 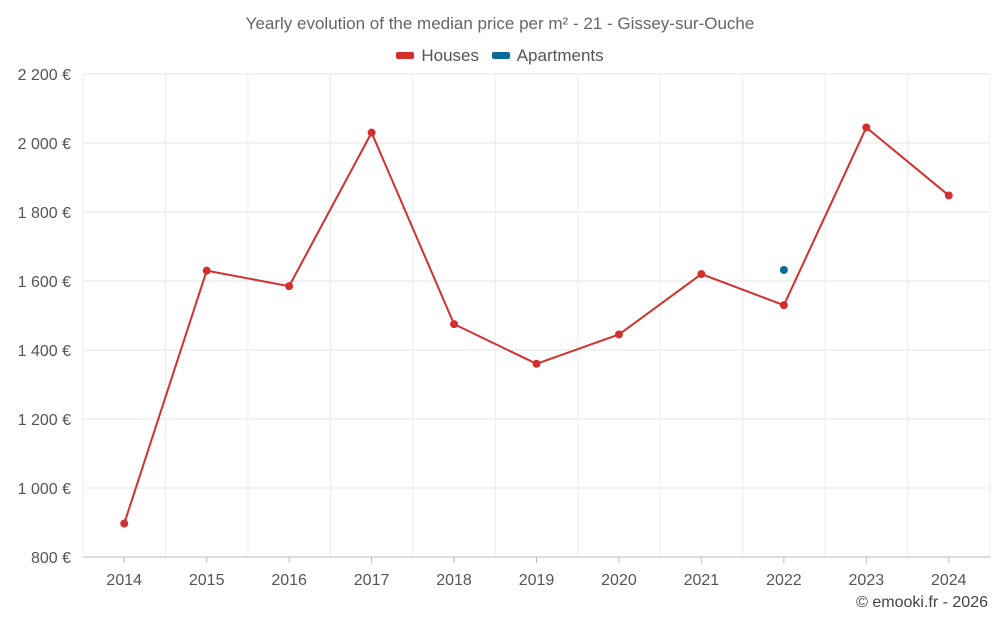 What do you see at coordinates (454, 580) in the screenshot?
I see `x-tick-label: 2018` at bounding box center [454, 580].